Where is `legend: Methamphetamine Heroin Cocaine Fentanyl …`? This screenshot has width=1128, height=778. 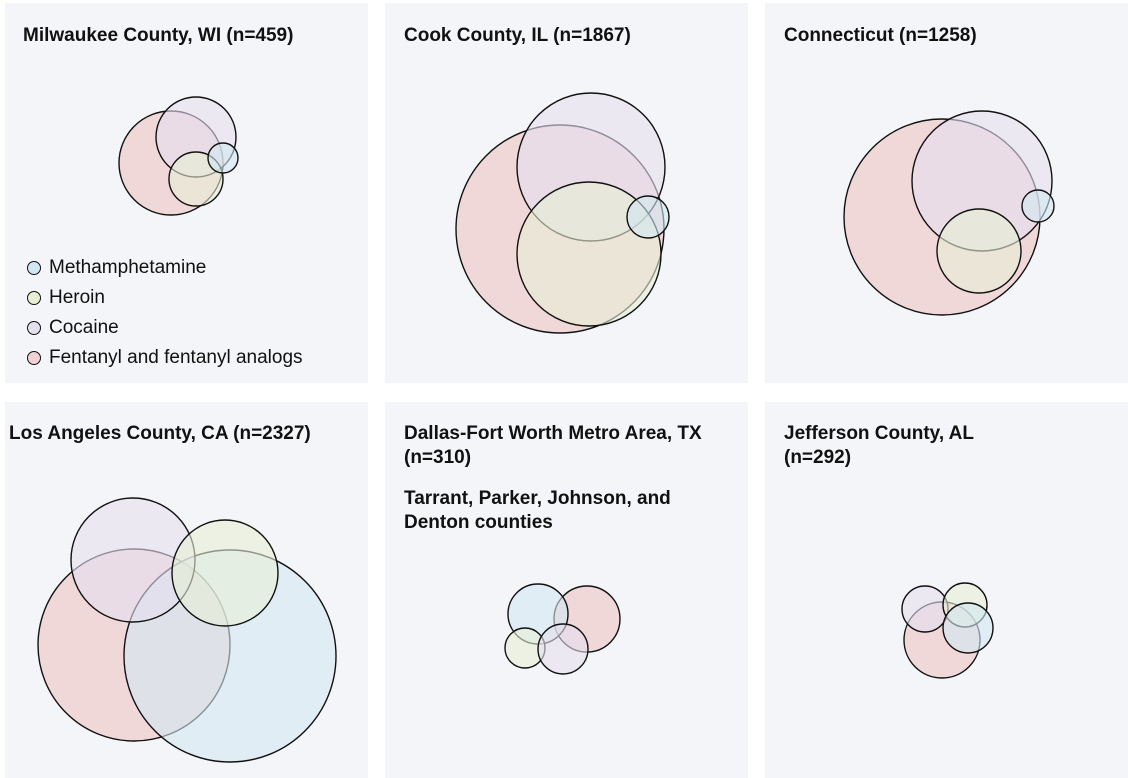
legend: Methamphetamine Heroin Cocaine Fentanyl … is located at coordinates (165, 313).